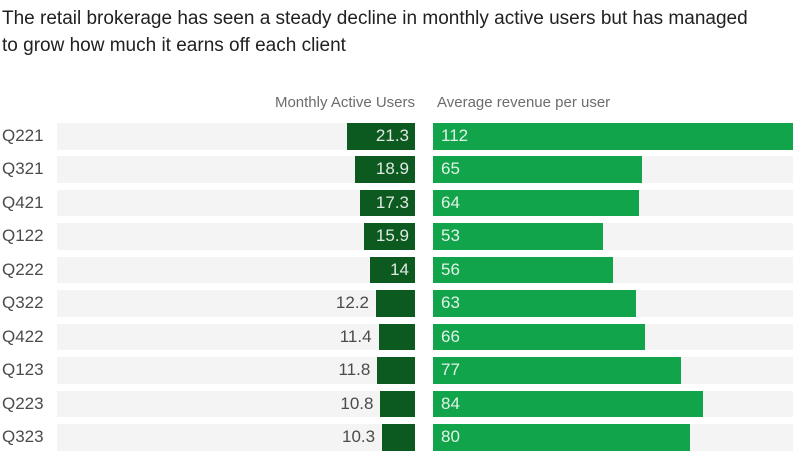 The image size is (800, 451). I want to click on arpu-bar: 80, so click(562, 437).